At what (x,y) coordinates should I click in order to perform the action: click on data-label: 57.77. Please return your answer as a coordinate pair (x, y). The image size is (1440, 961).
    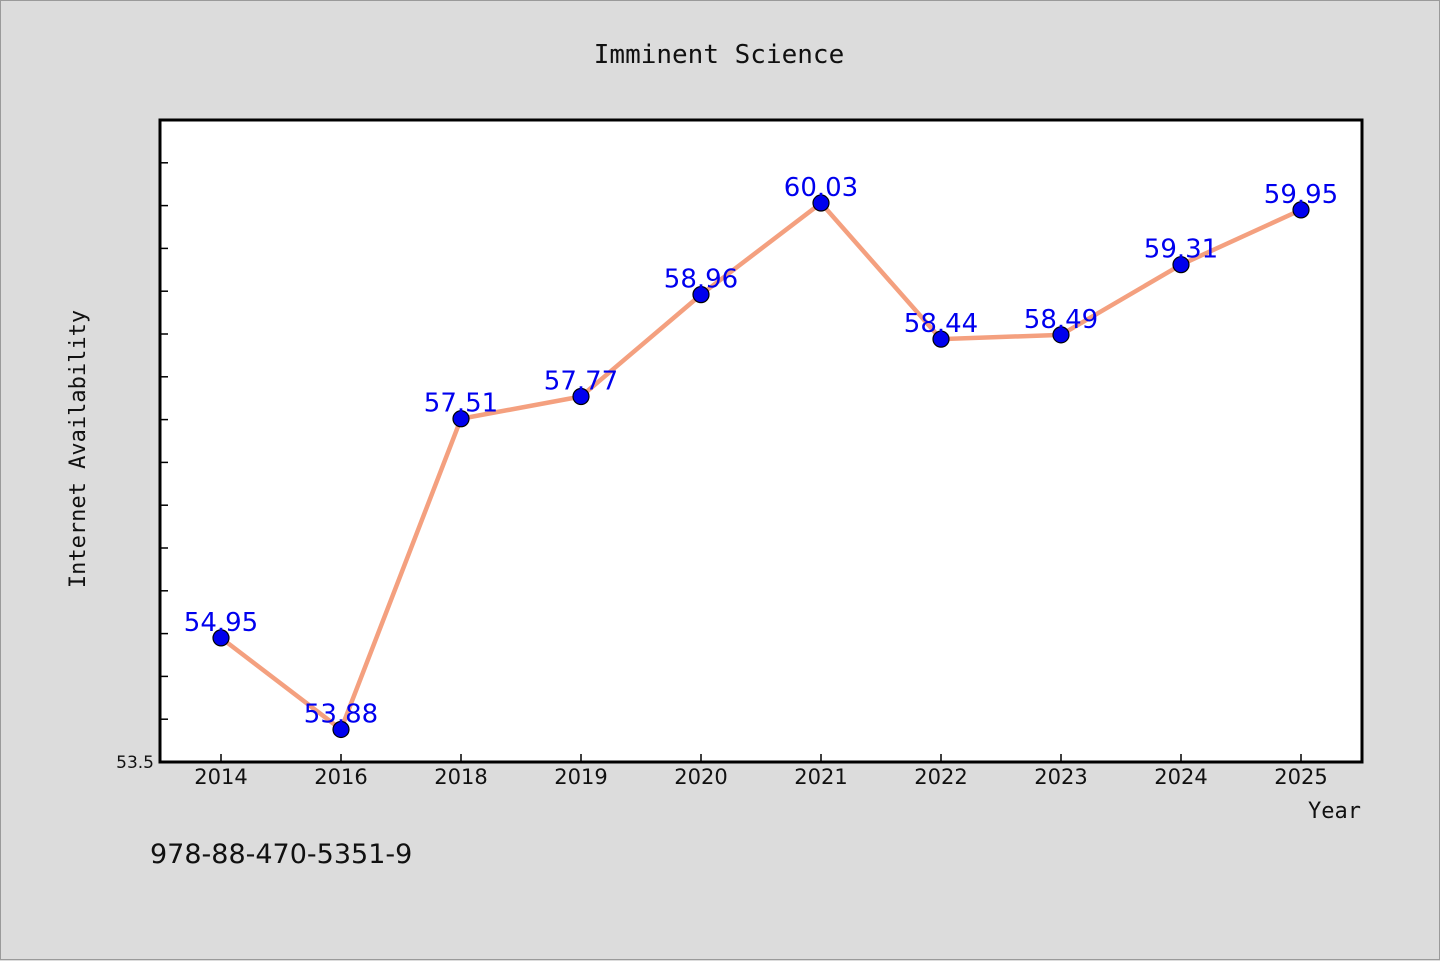
    Looking at the image, I should click on (581, 381).